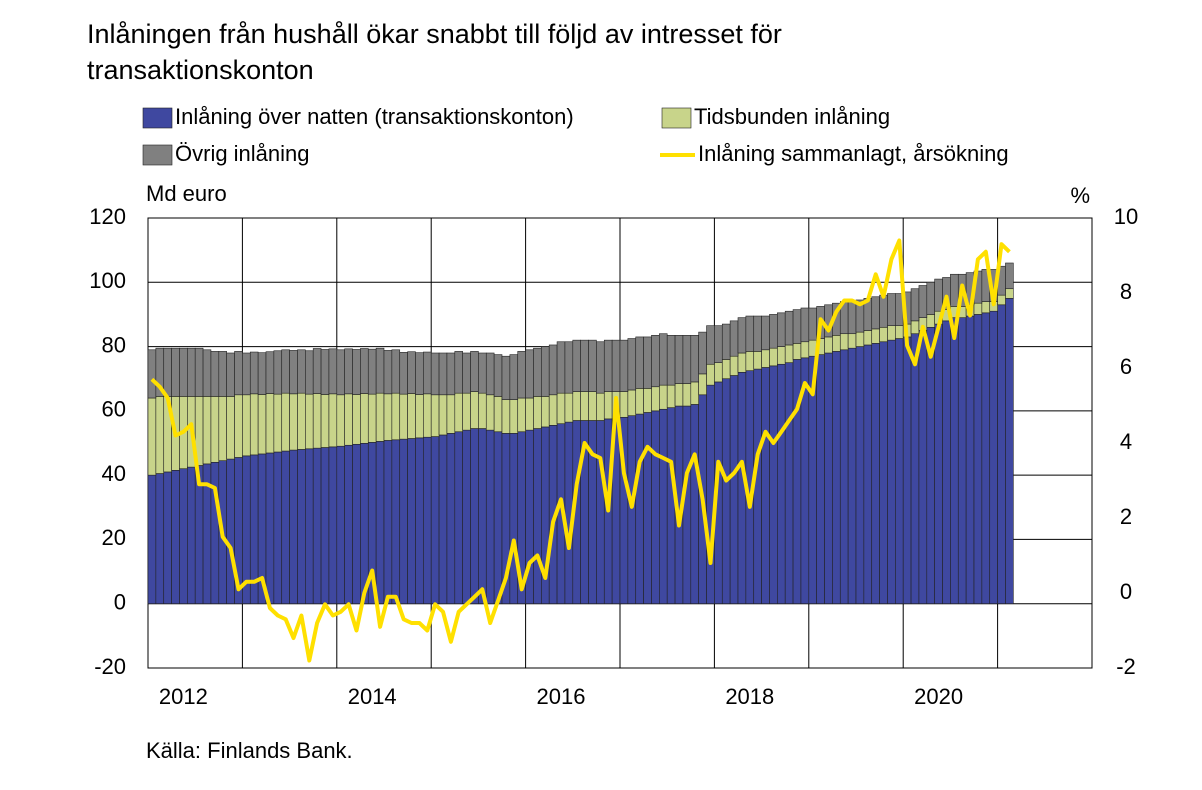 This screenshot has width=1202, height=790. What do you see at coordinates (1080, 195) in the screenshot?
I see `y2-axis-label: %` at bounding box center [1080, 195].